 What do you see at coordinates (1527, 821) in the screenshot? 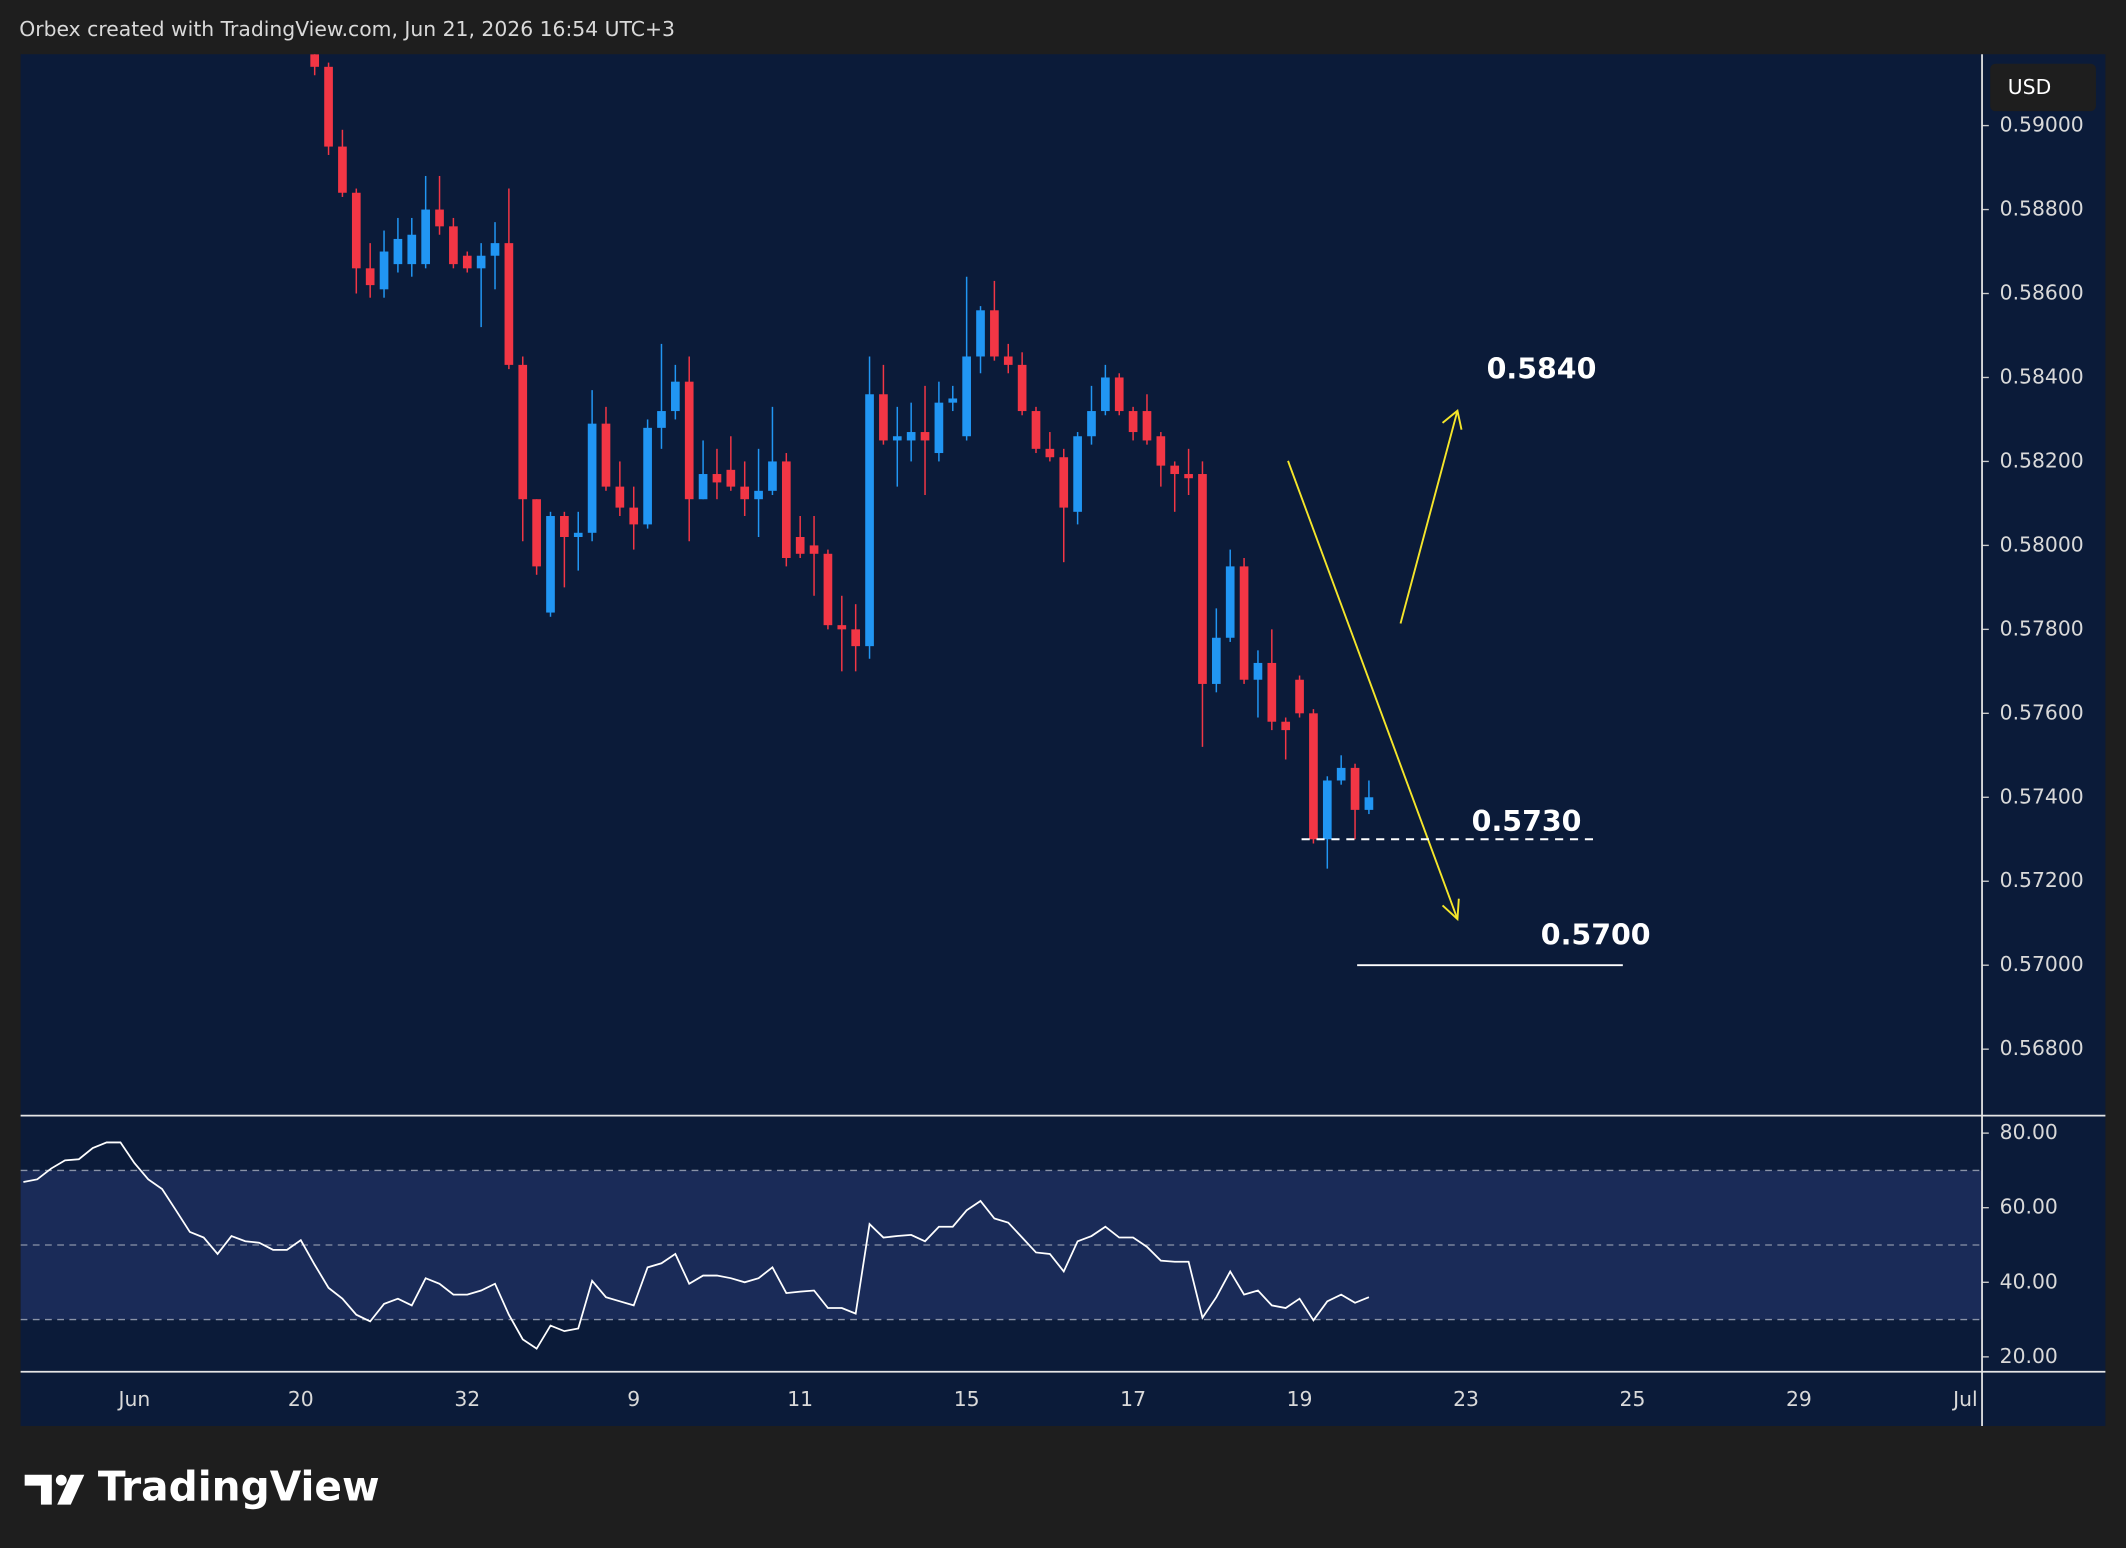
I see `level-label: 0.5730` at bounding box center [1527, 821].